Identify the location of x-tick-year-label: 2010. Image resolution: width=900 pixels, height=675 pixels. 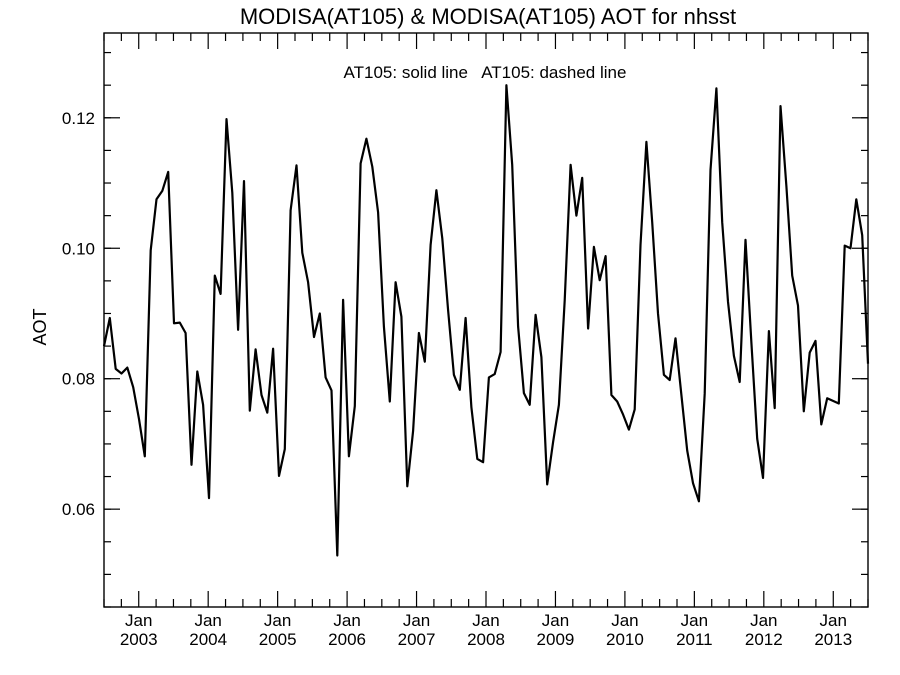
(625, 639).